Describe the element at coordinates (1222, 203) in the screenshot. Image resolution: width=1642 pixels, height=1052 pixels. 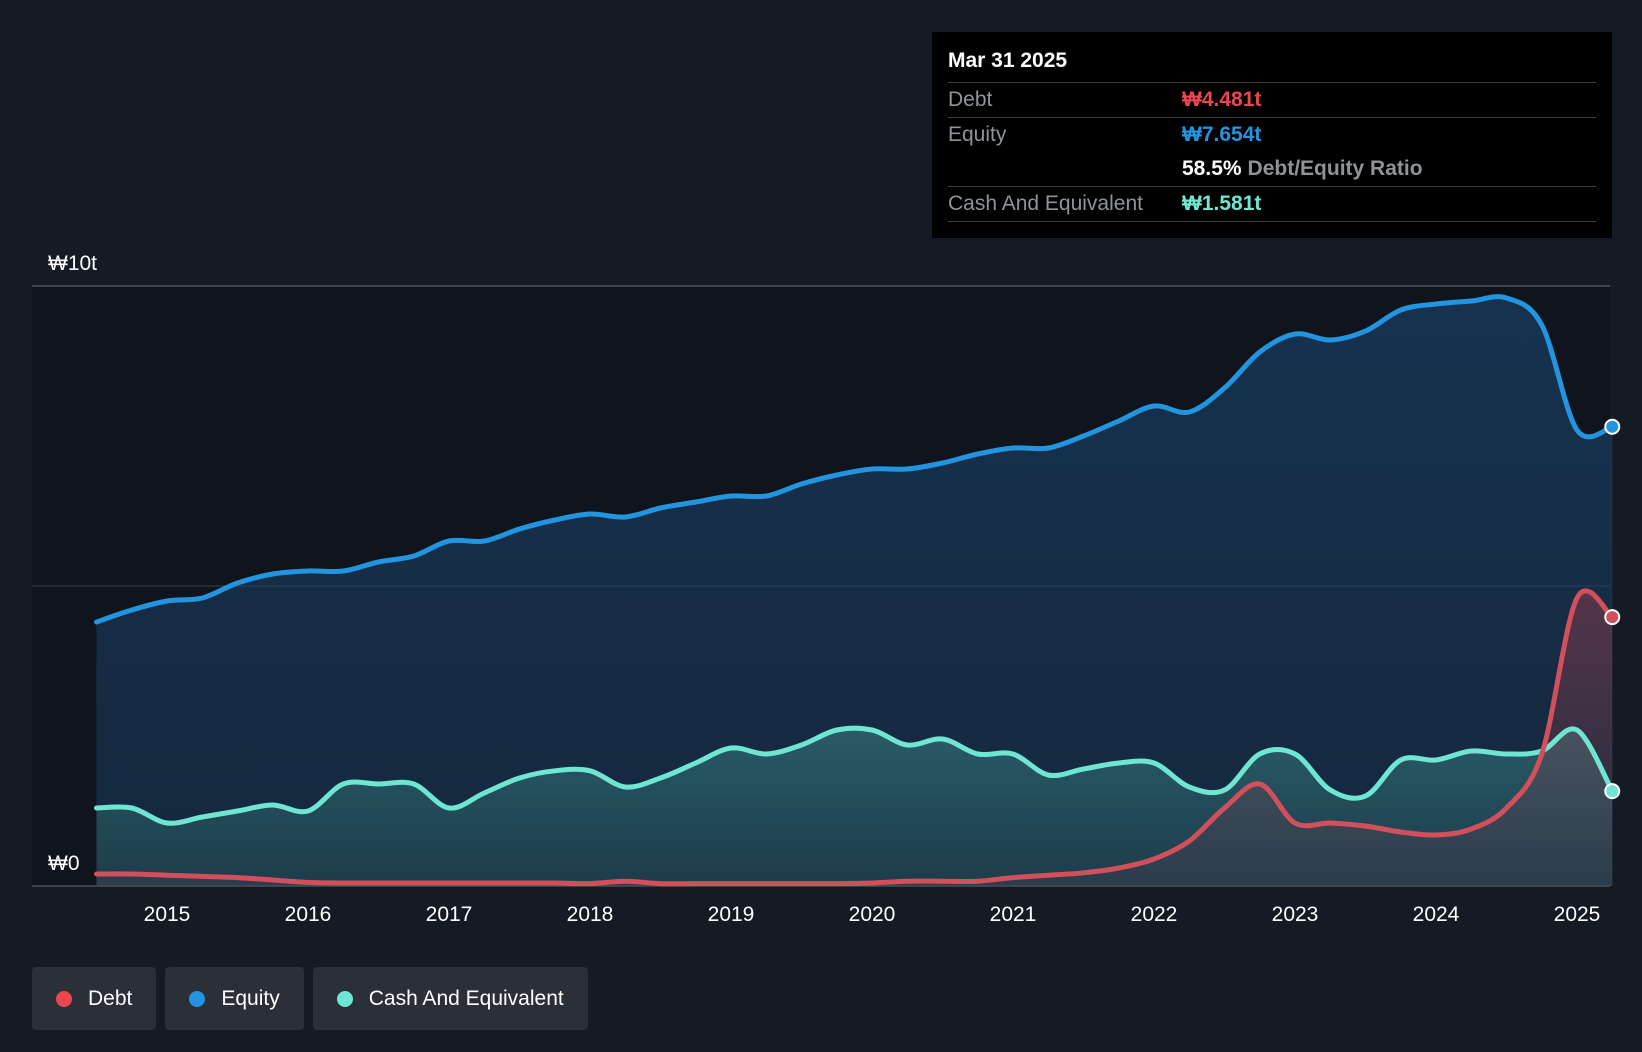
I see `tooltip-cash-value: ₩1.581t` at that location.